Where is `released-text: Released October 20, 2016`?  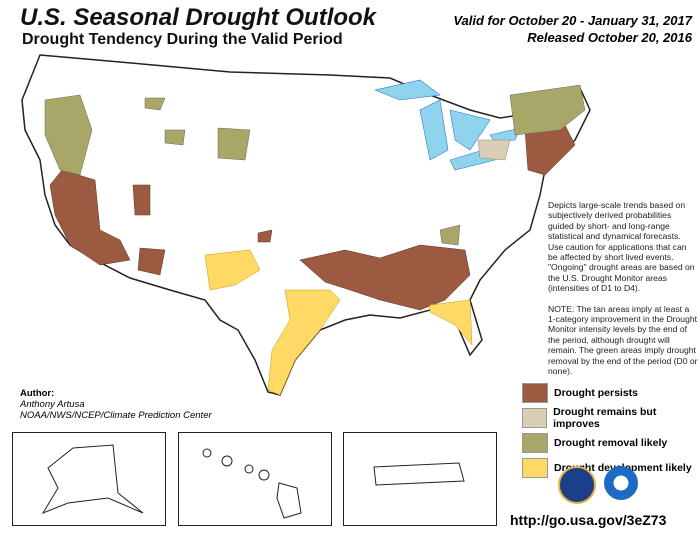
released-text: Released October 20, 2016 is located at coordinates (609, 37).